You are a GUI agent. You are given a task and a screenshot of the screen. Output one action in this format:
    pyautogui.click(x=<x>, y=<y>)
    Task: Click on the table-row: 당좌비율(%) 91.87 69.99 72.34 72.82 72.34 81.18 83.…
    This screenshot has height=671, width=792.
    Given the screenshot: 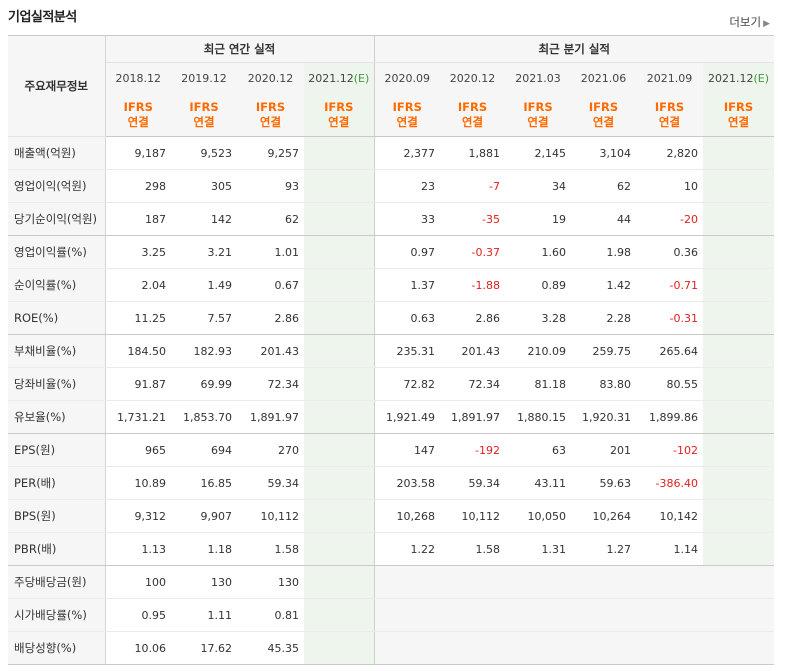 What is the action you would take?
    pyautogui.click(x=391, y=384)
    